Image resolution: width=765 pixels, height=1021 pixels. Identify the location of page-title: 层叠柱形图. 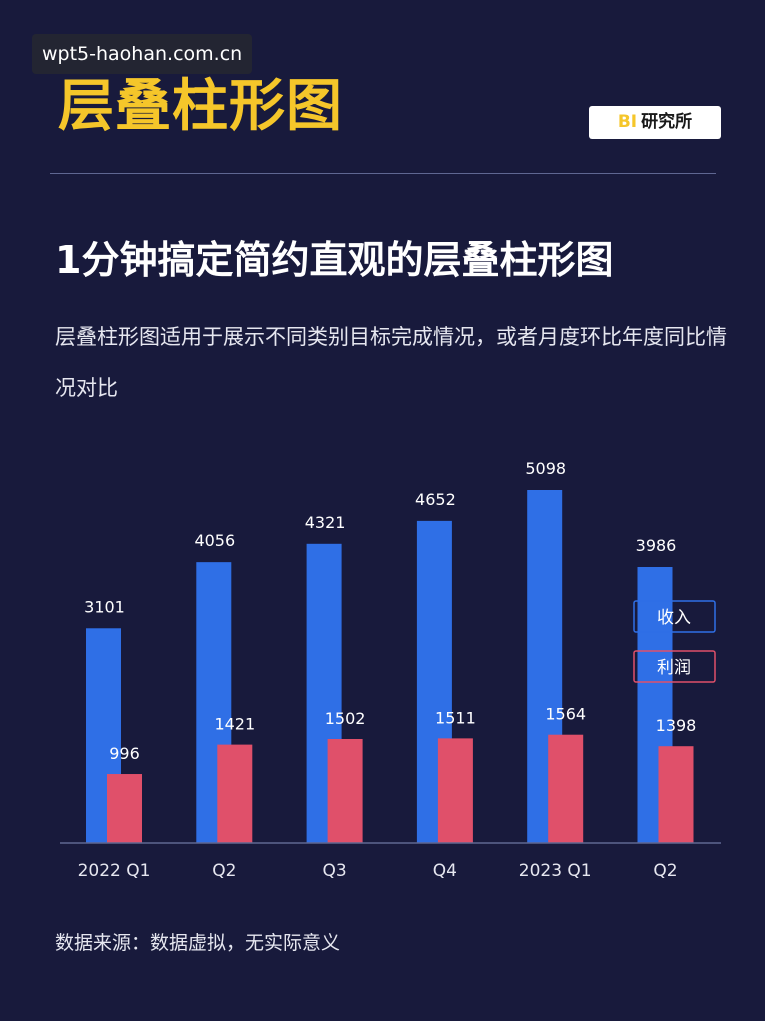
(200, 106).